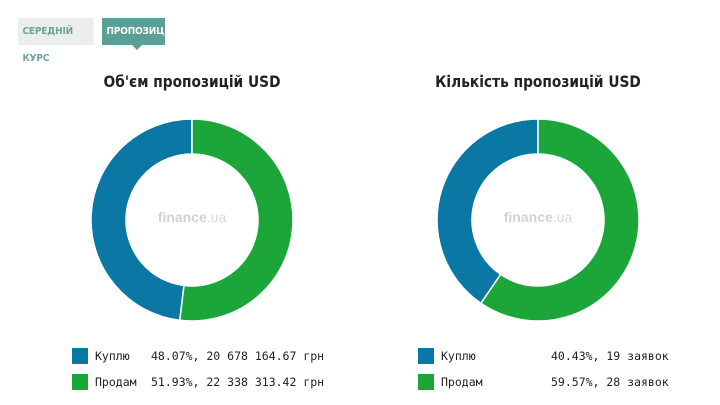 Image resolution: width=720 pixels, height=405 pixels. What do you see at coordinates (238, 382) in the screenshot?
I see `legend-value: 51.93%, 22 338 313.42 грн` at bounding box center [238, 382].